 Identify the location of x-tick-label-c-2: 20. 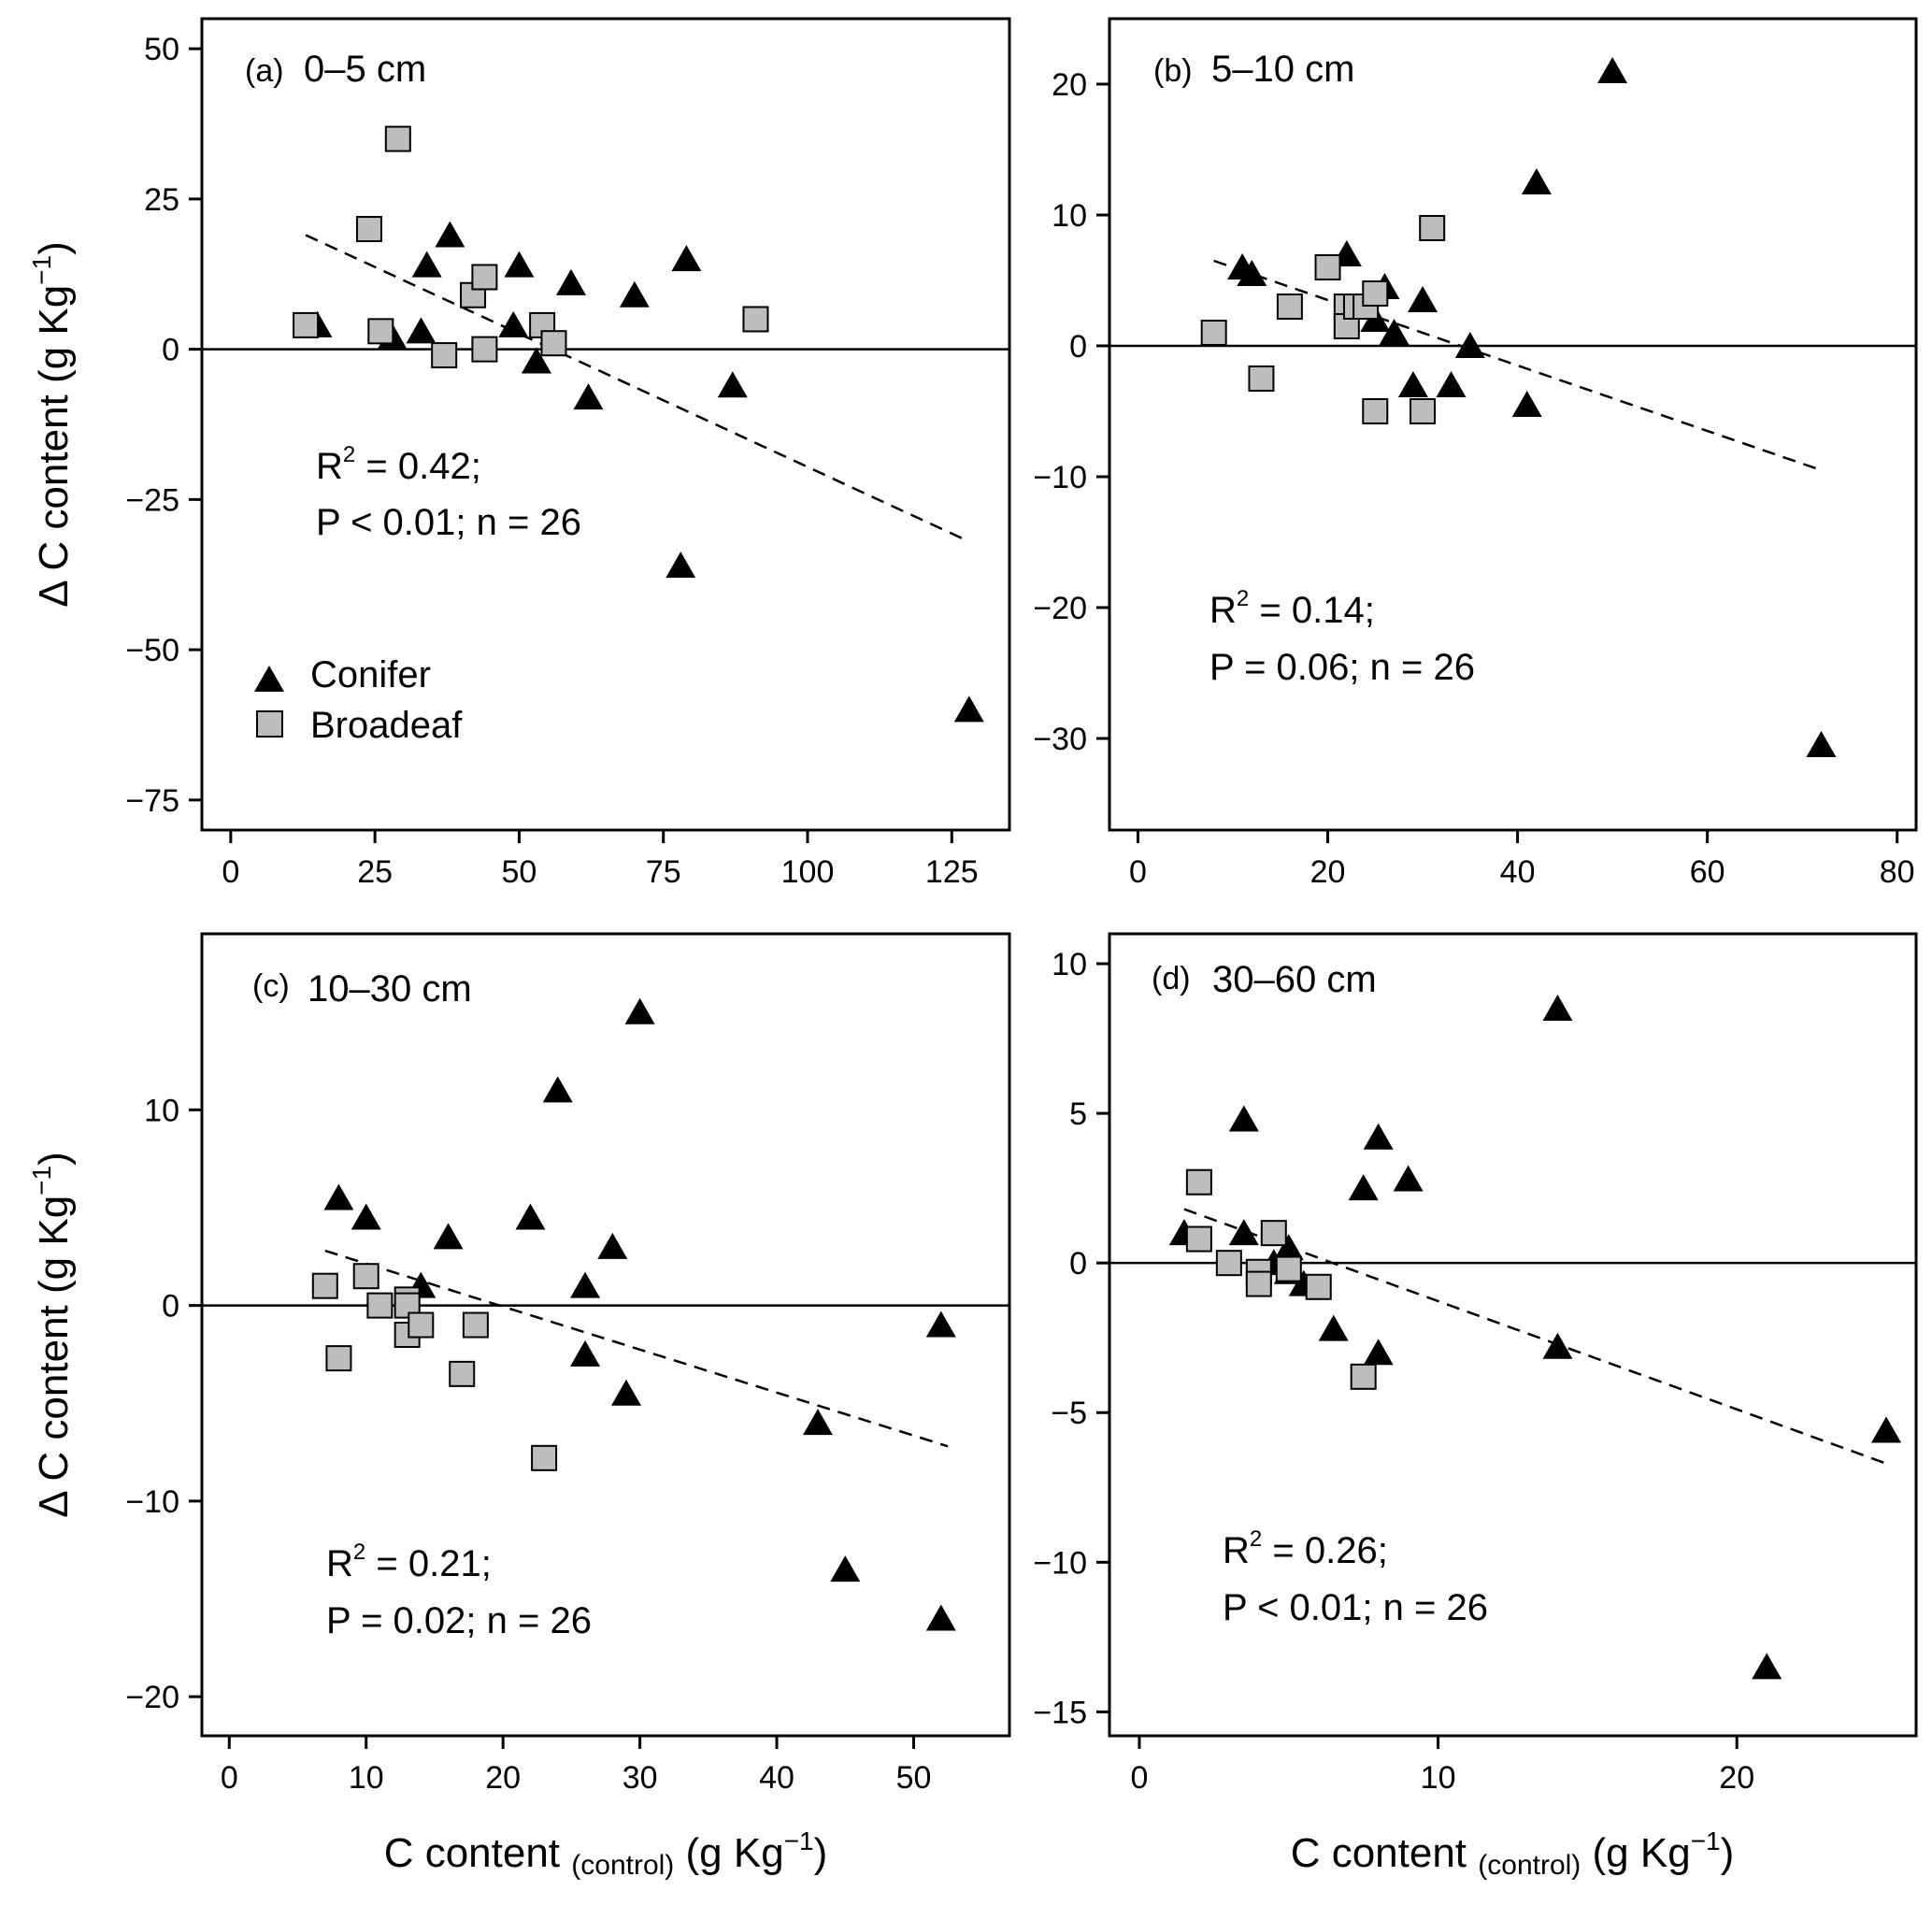
(503, 1778).